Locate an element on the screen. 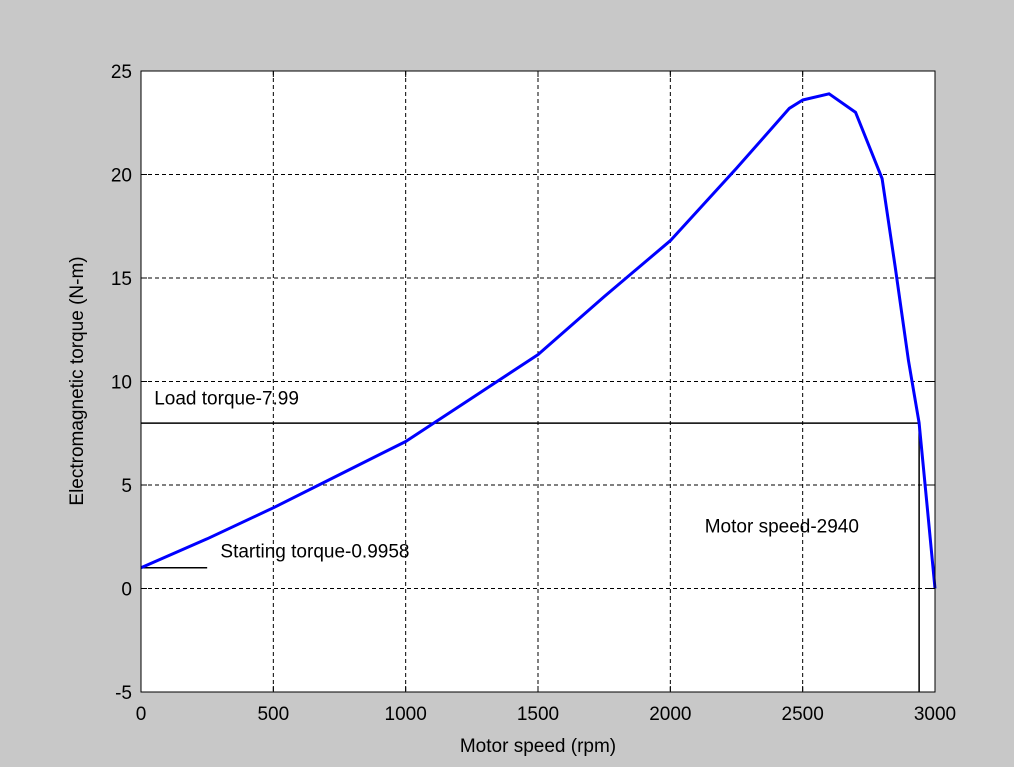  annotation-label: Load torque-7.99 is located at coordinates (226, 398).